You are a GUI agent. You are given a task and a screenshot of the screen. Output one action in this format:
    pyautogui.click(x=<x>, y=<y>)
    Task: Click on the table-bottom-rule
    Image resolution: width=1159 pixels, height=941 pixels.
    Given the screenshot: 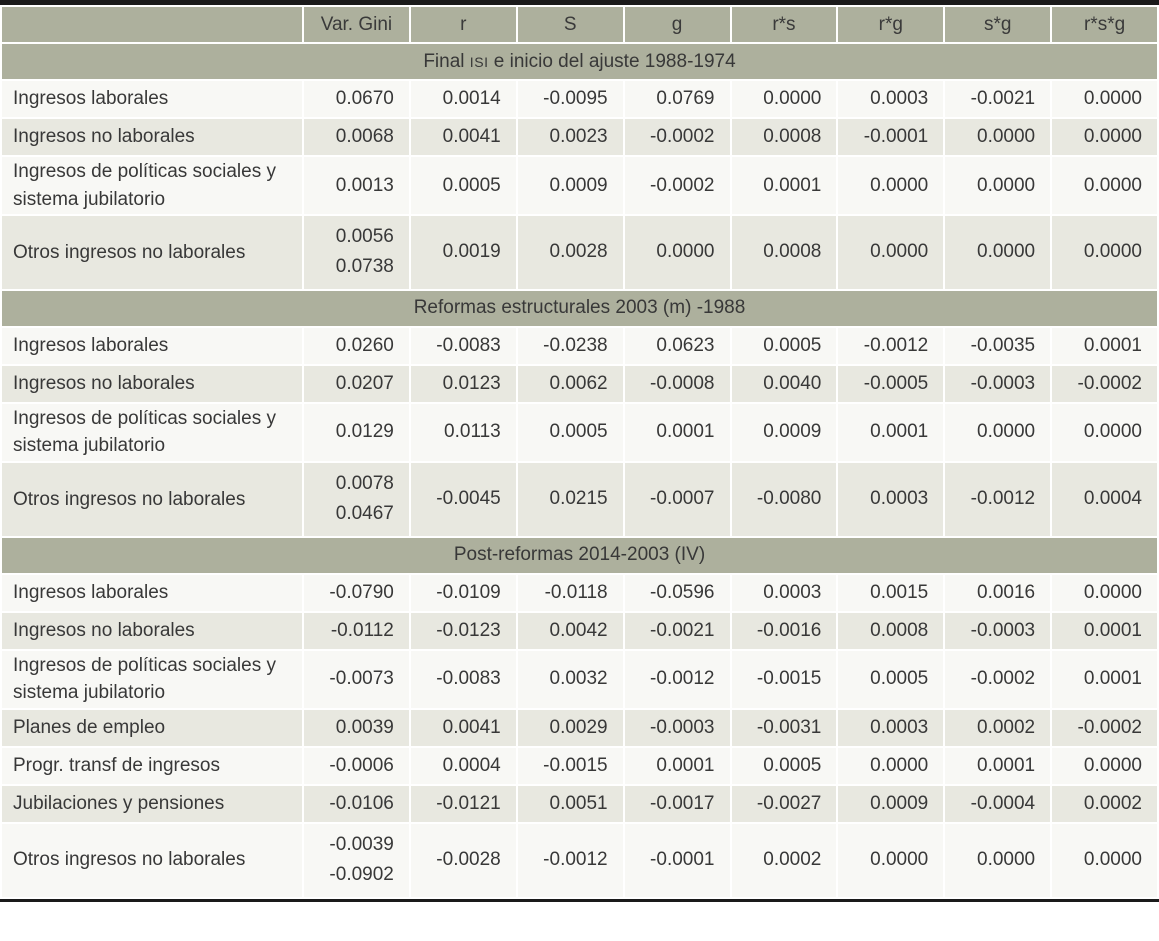 What is the action you would take?
    pyautogui.click(x=579, y=900)
    